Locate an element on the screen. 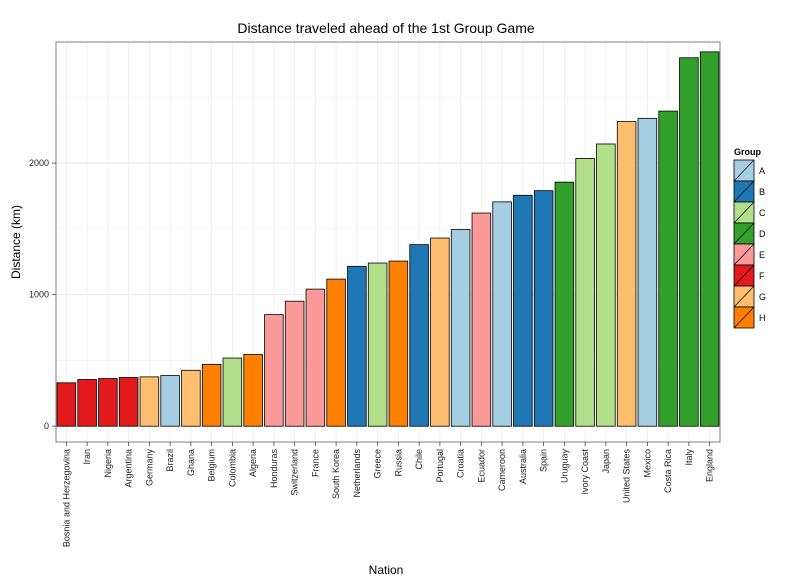  x-tick-label: Mexico is located at coordinates (647, 463).